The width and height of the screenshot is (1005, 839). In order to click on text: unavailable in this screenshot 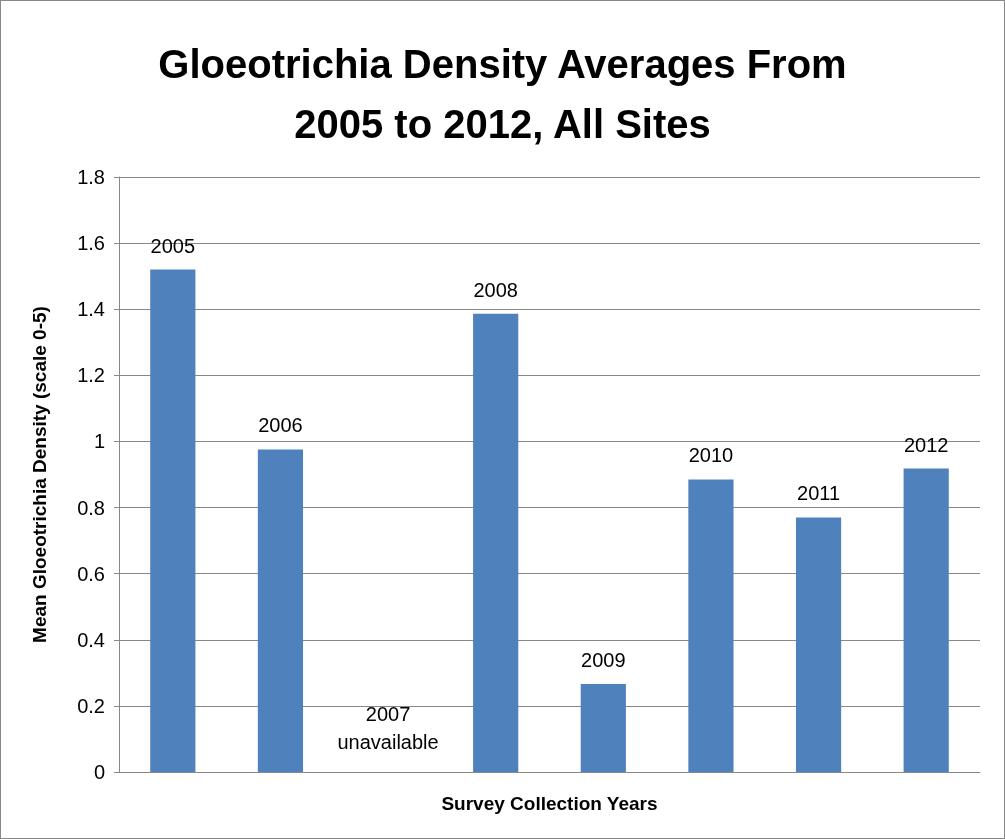, I will do `click(388, 742)`.